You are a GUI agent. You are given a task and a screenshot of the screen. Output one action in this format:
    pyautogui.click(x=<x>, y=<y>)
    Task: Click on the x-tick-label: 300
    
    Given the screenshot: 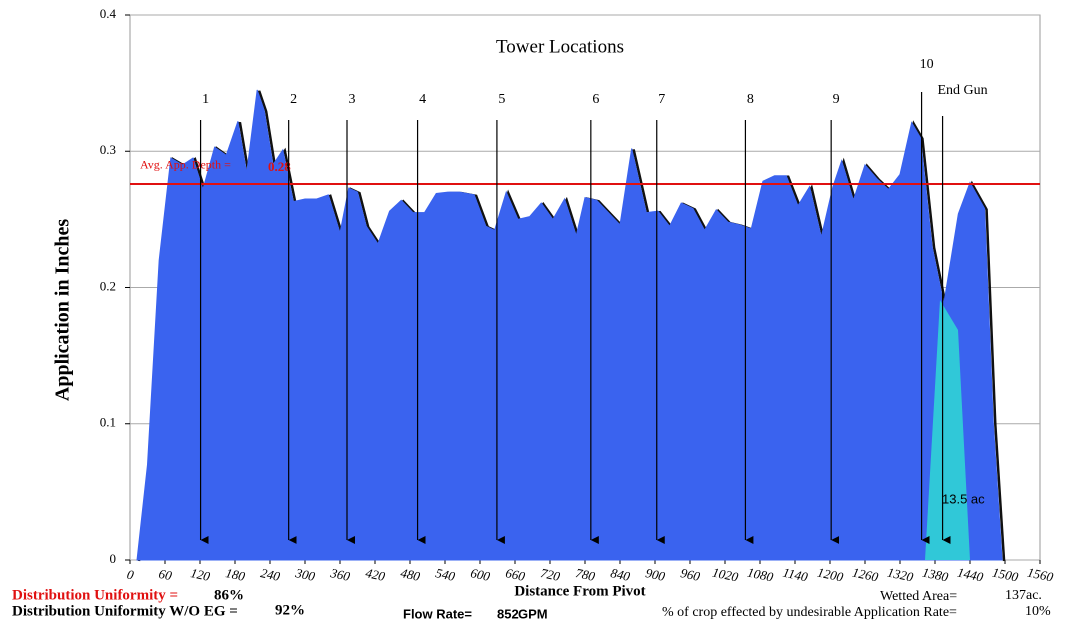 What is the action you would take?
    pyautogui.click(x=305, y=574)
    